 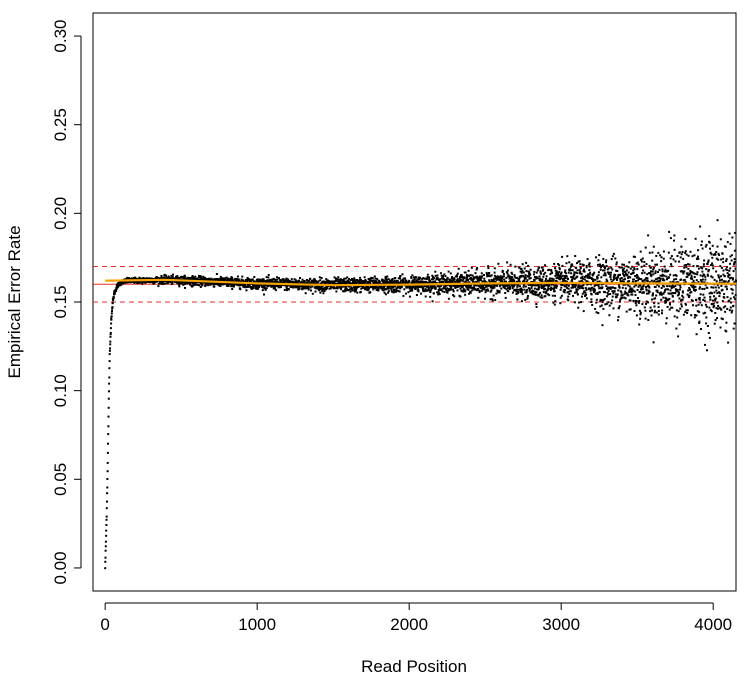 What do you see at coordinates (60, 301) in the screenshot?
I see `y-tick-label: 0.15` at bounding box center [60, 301].